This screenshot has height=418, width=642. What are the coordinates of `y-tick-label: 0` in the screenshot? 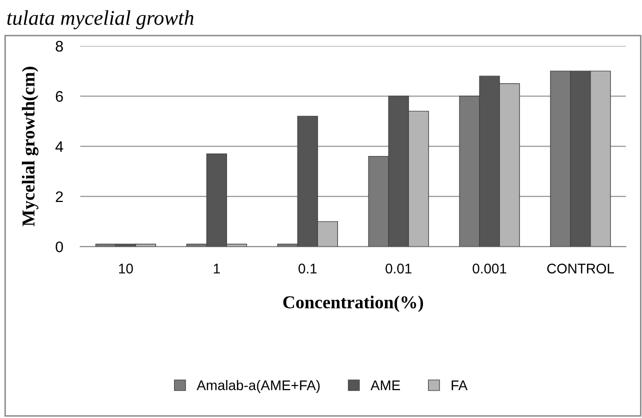 It's located at (59, 246).